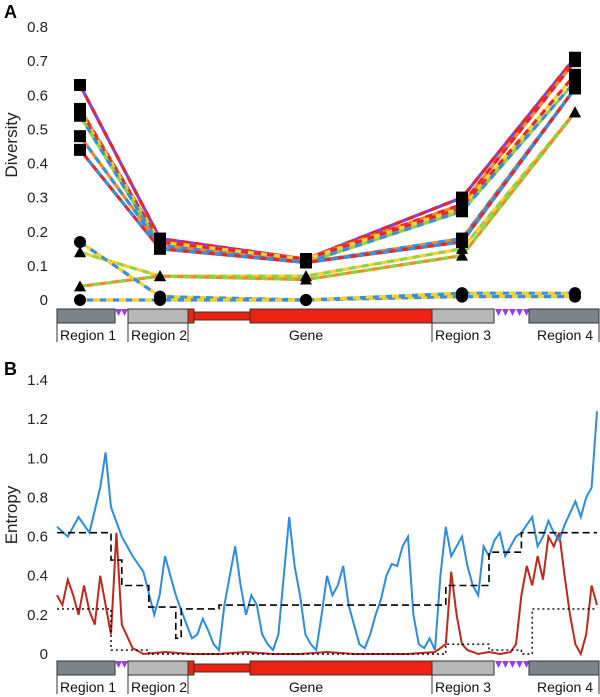 This screenshot has height=697, width=600. Describe the element at coordinates (11, 145) in the screenshot. I see `panel-a-y-axis-label: Diversity` at that location.